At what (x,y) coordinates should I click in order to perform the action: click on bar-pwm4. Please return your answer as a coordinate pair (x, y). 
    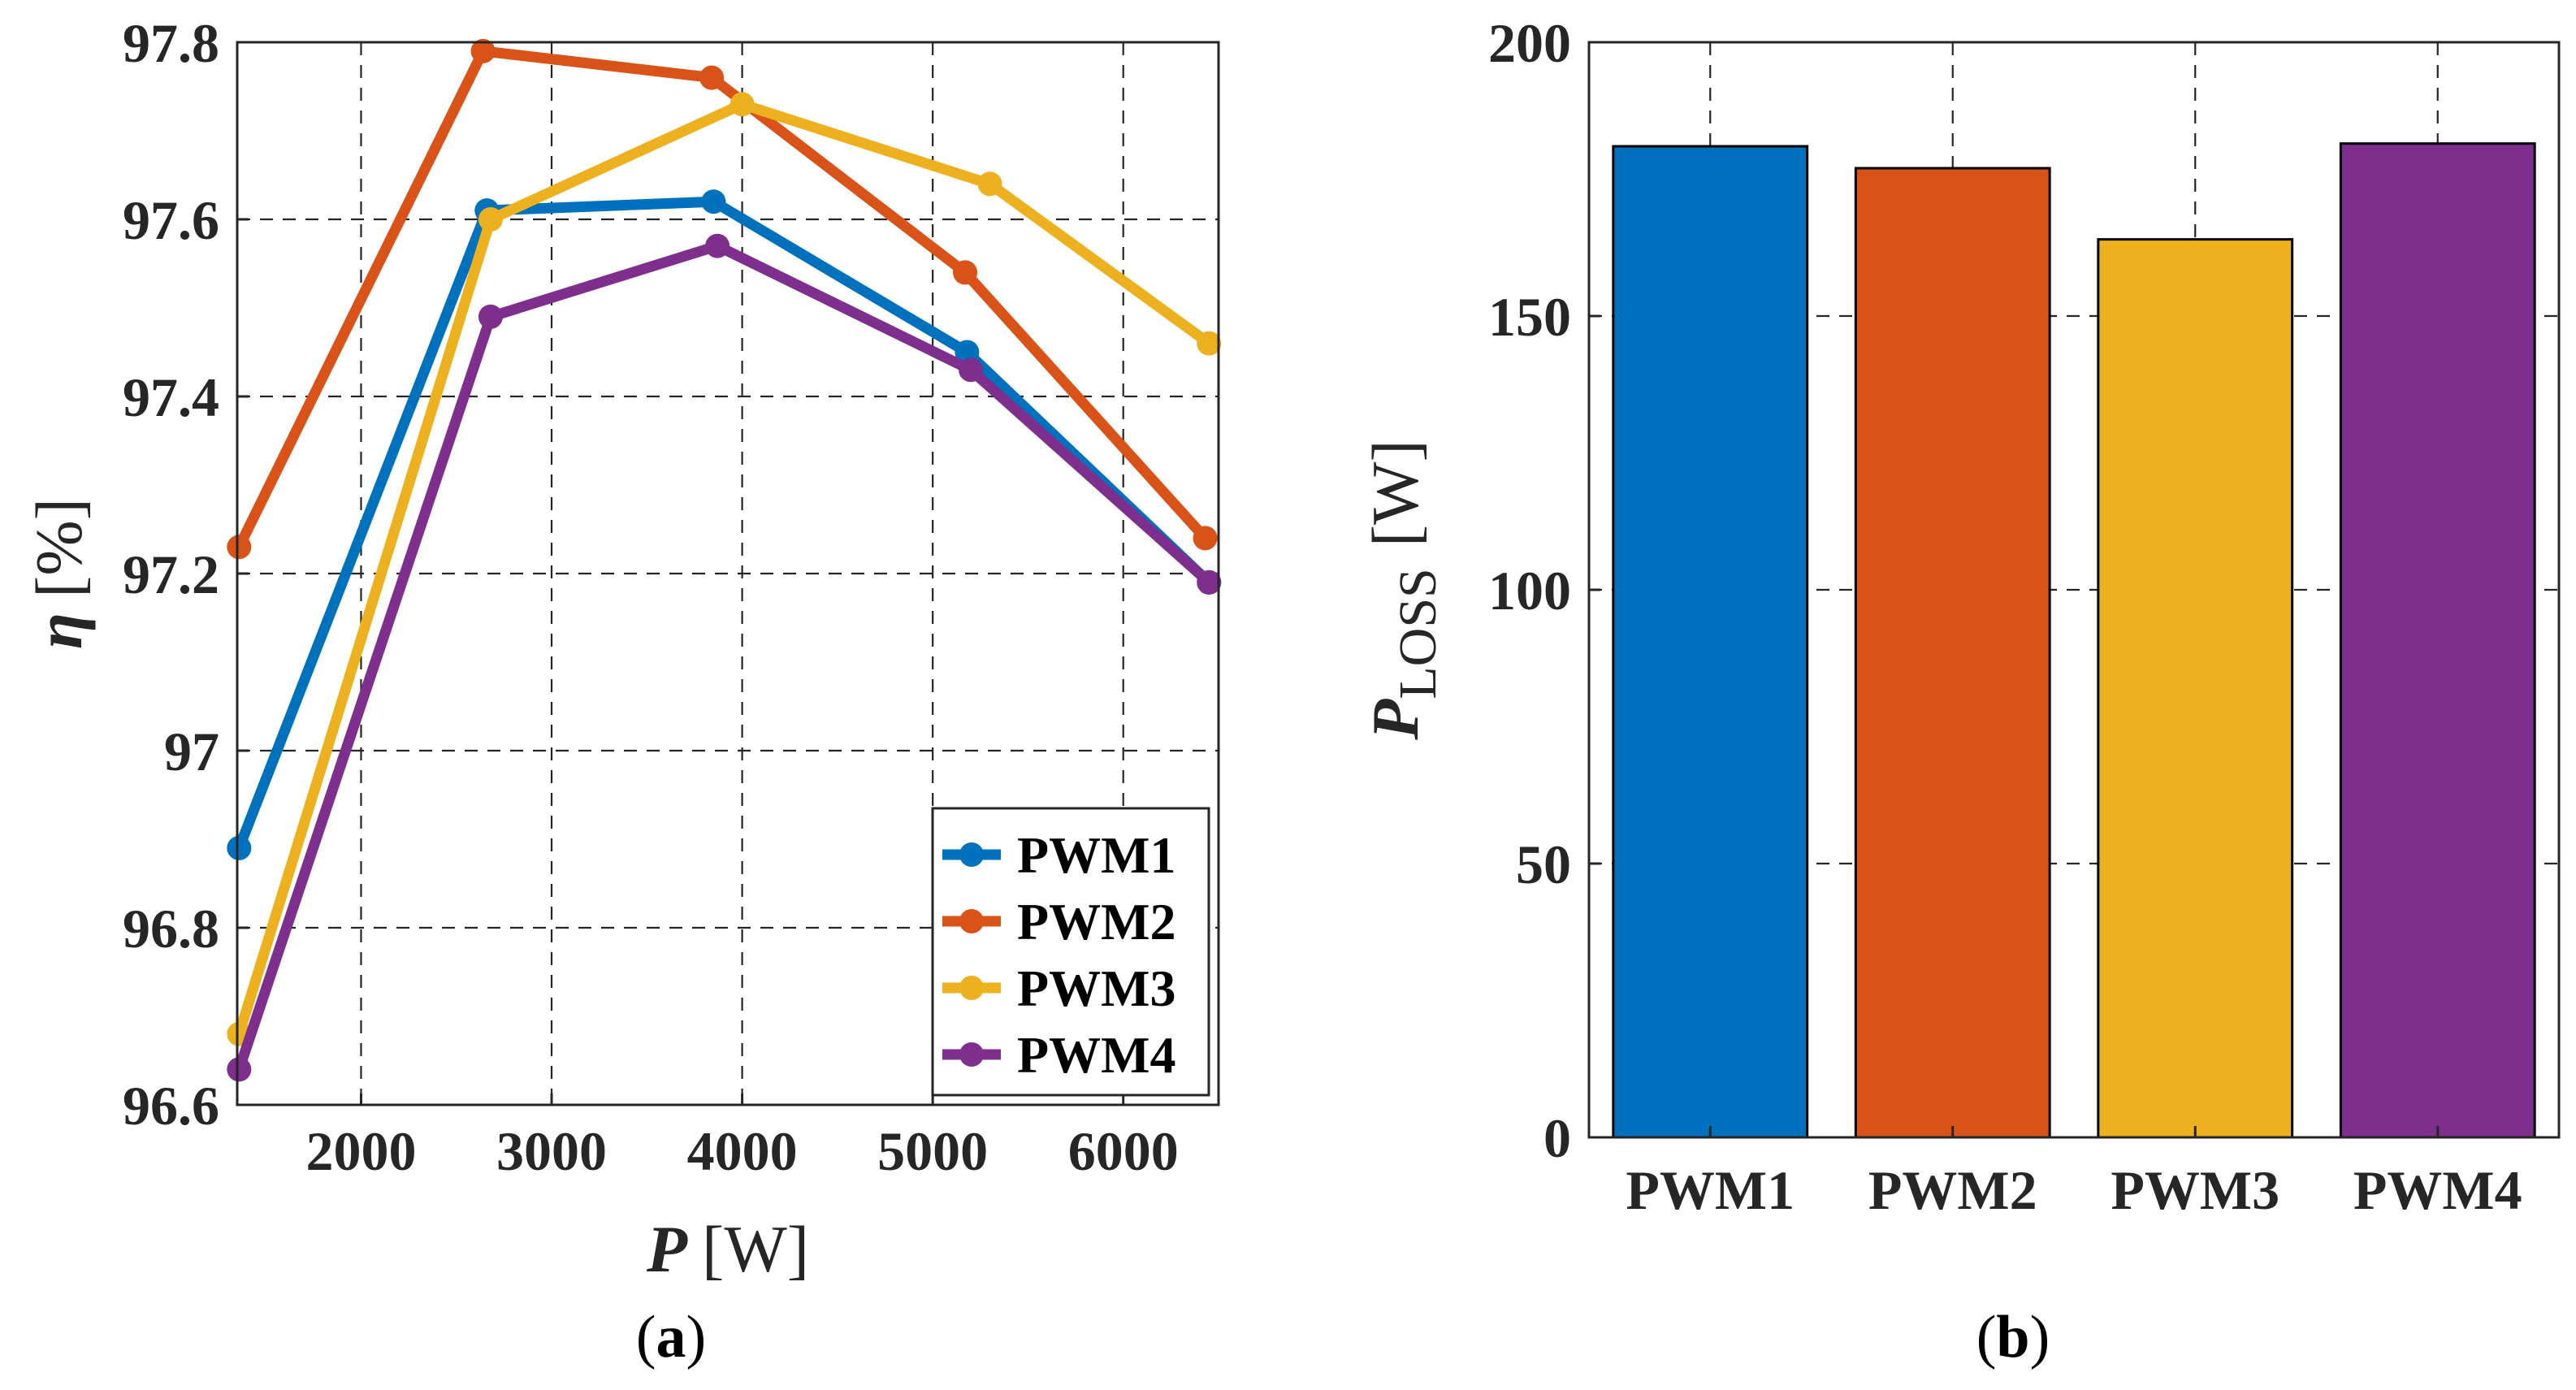
    Looking at the image, I should click on (2437, 640).